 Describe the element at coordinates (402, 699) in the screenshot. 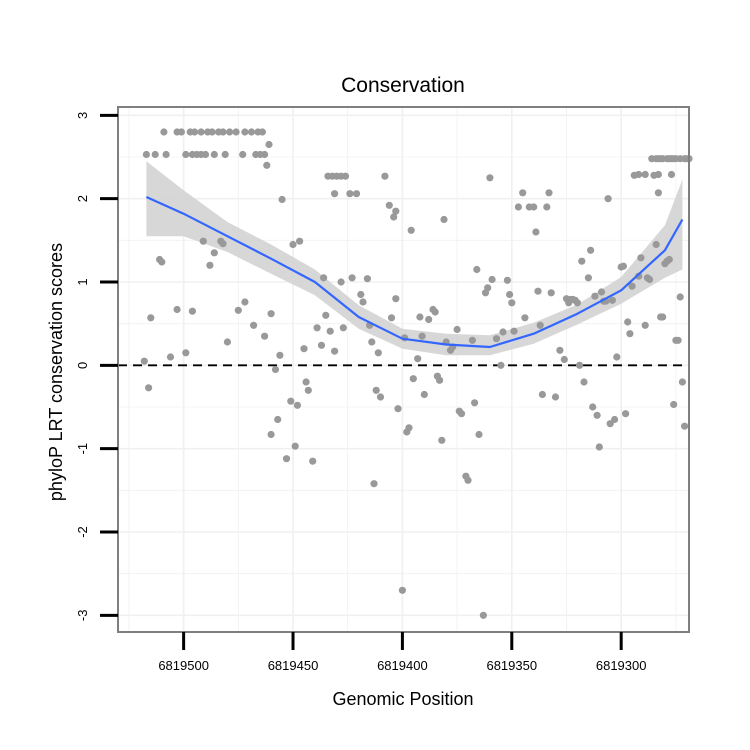

I see `x-axis-title: Genomic Position` at that location.